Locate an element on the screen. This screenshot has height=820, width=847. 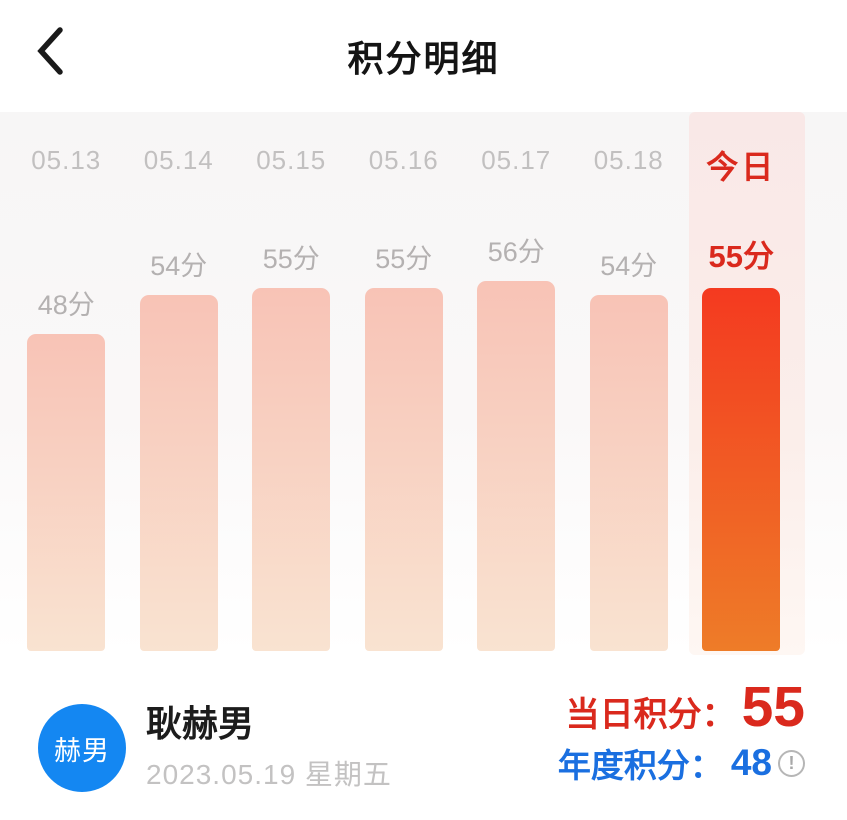
annual-score-value: 48 is located at coordinates (751, 762).